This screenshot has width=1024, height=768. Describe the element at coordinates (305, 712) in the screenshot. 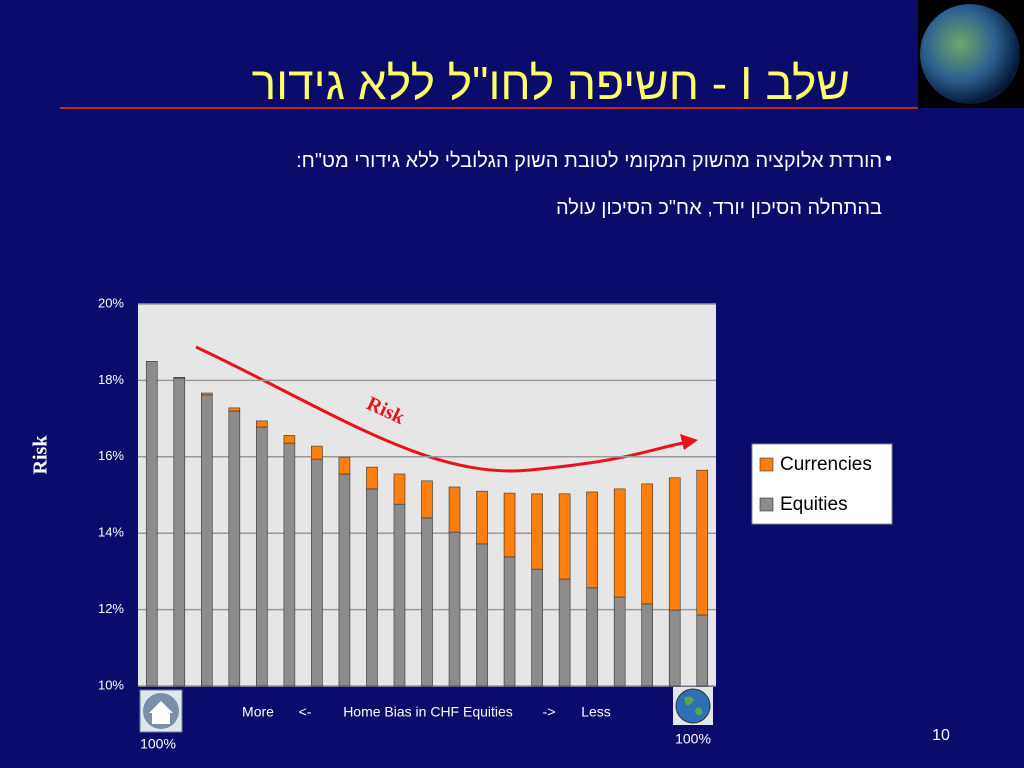

I see `x-axis-label: <-` at that location.